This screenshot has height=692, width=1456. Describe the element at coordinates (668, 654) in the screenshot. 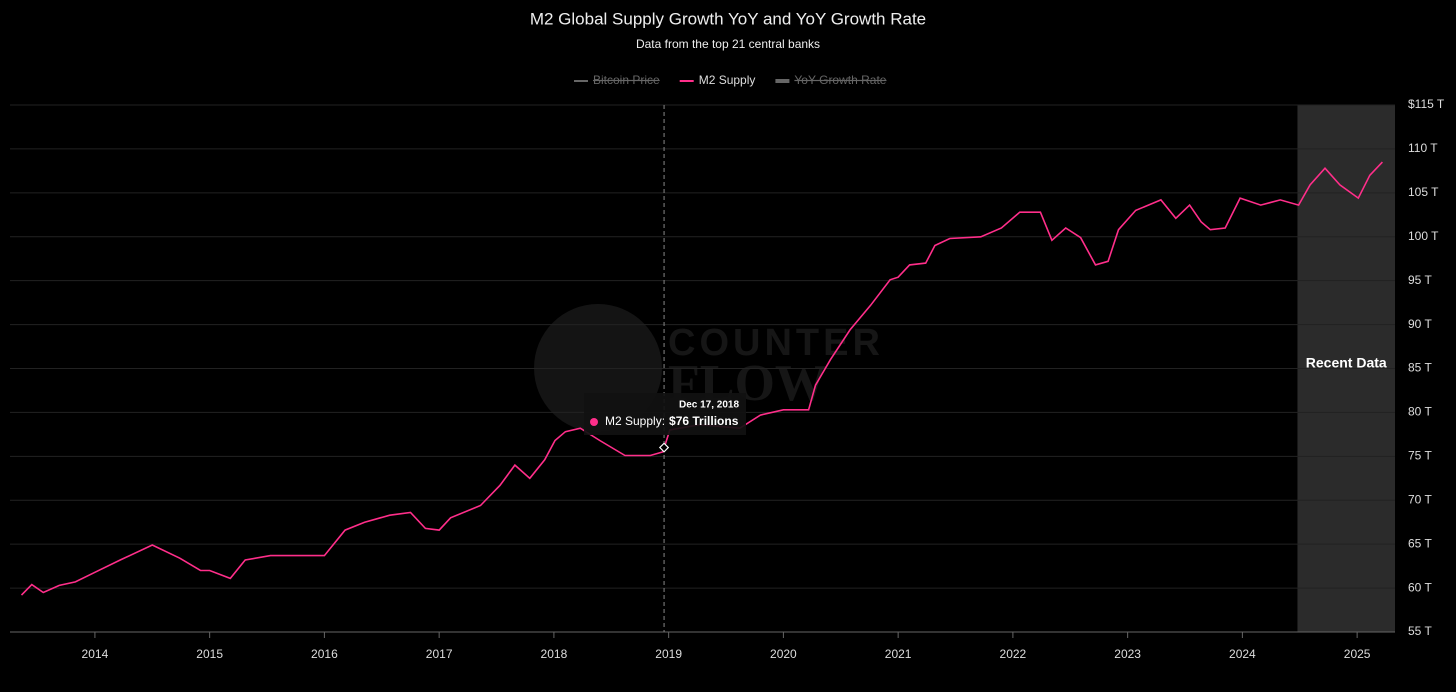

I see `x-tick-label: 2019` at that location.